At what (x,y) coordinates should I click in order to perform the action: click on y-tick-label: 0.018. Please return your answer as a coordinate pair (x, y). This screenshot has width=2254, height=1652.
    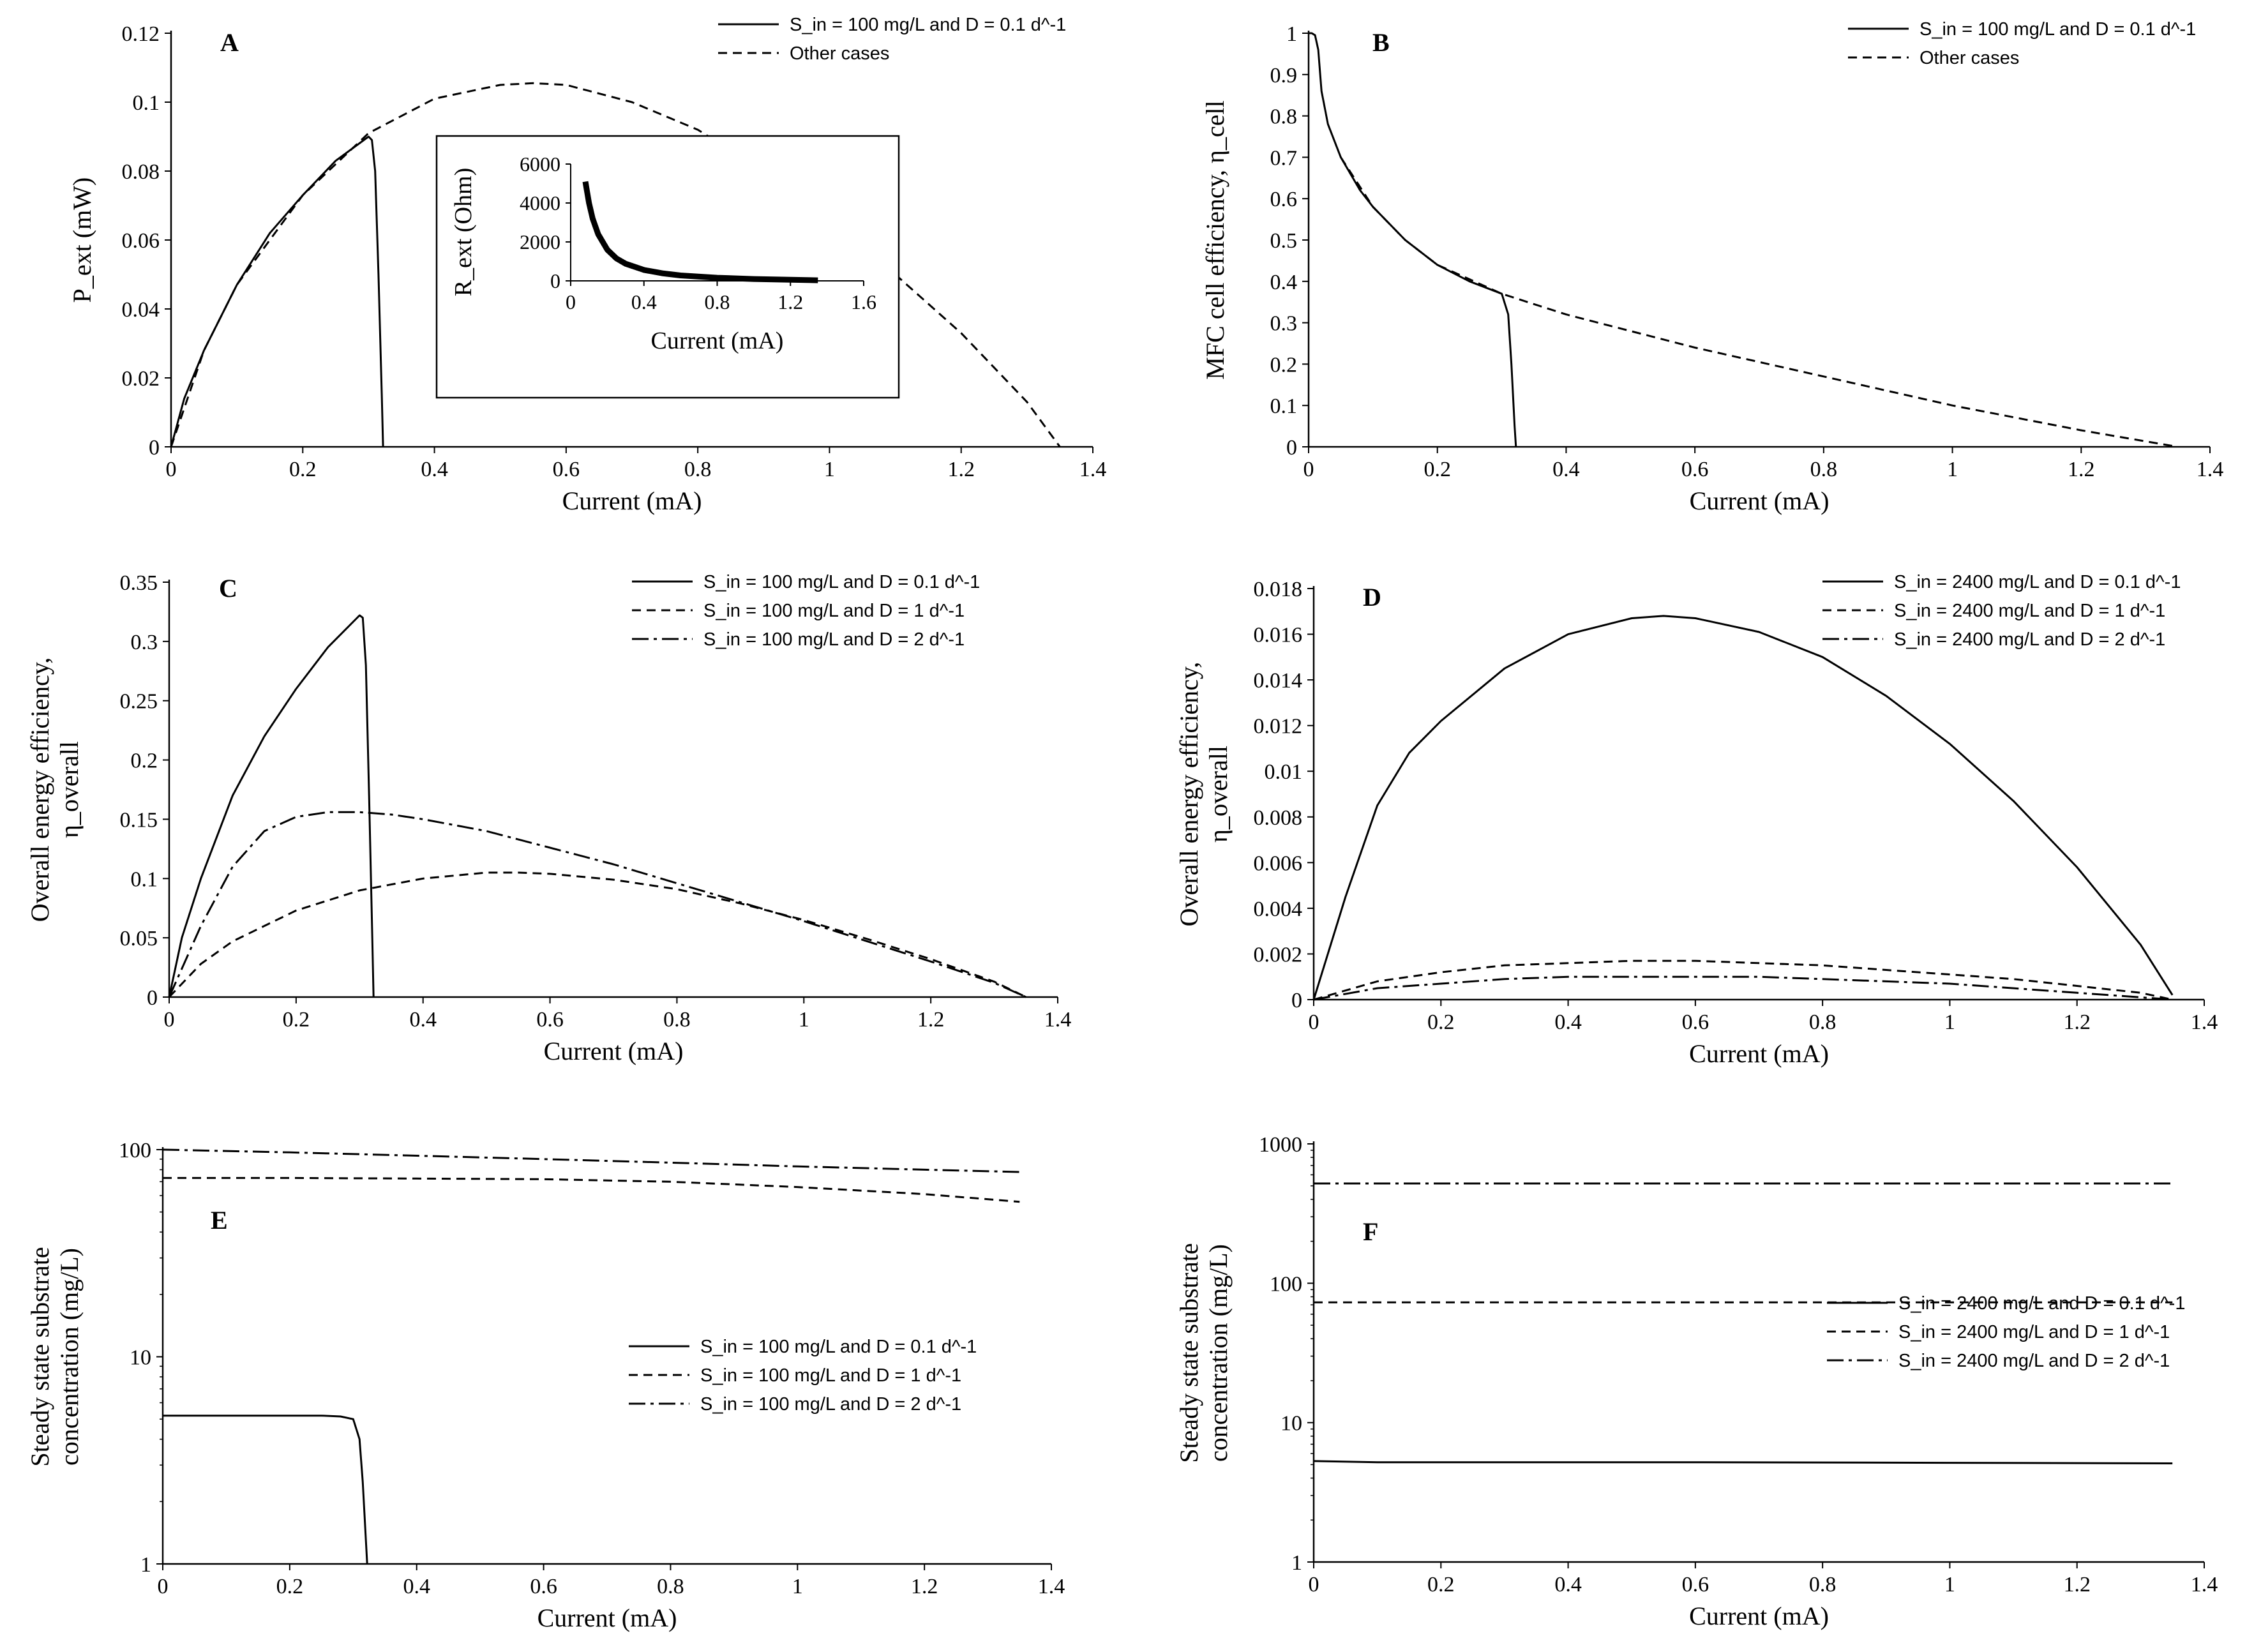
    Looking at the image, I should click on (1278, 589).